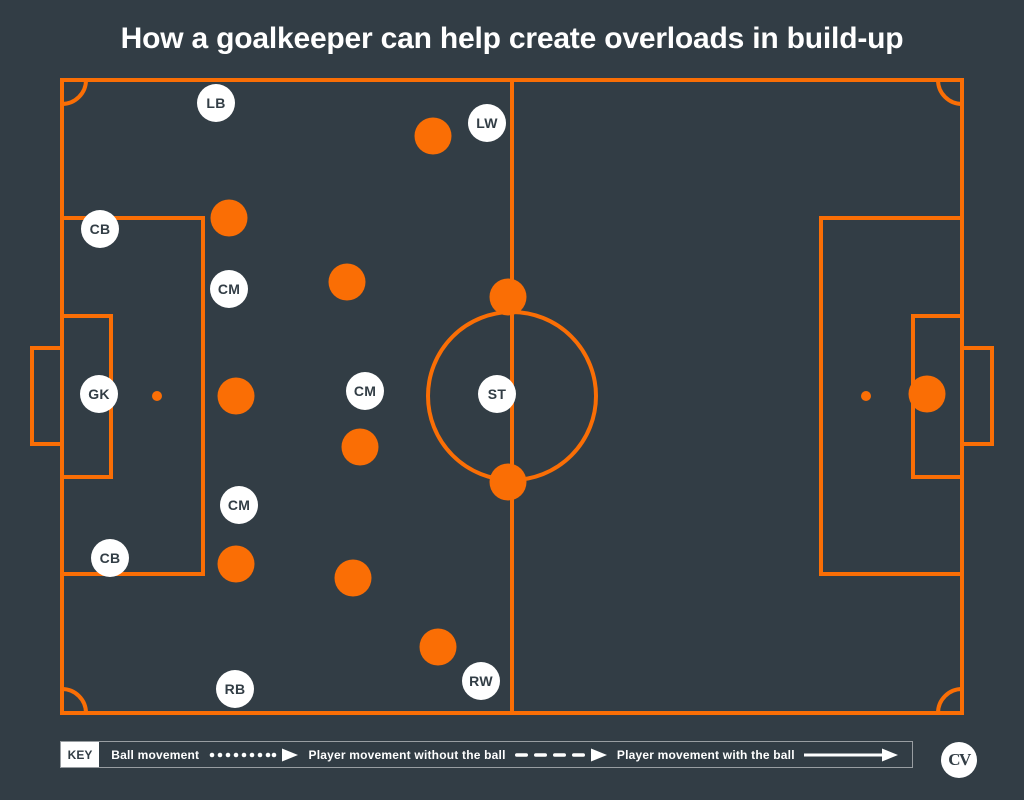 This screenshot has width=1024, height=800. Describe the element at coordinates (47, 396) in the screenshot. I see `left-goal` at that location.